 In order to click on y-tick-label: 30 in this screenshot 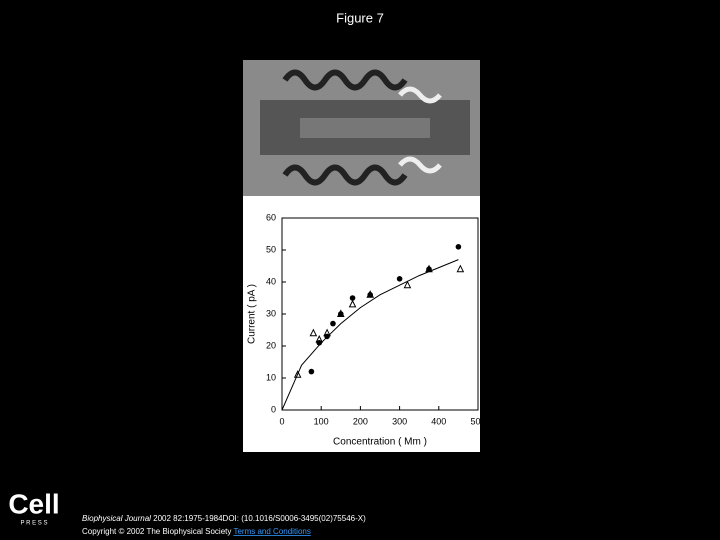, I will do `click(271, 313)`.